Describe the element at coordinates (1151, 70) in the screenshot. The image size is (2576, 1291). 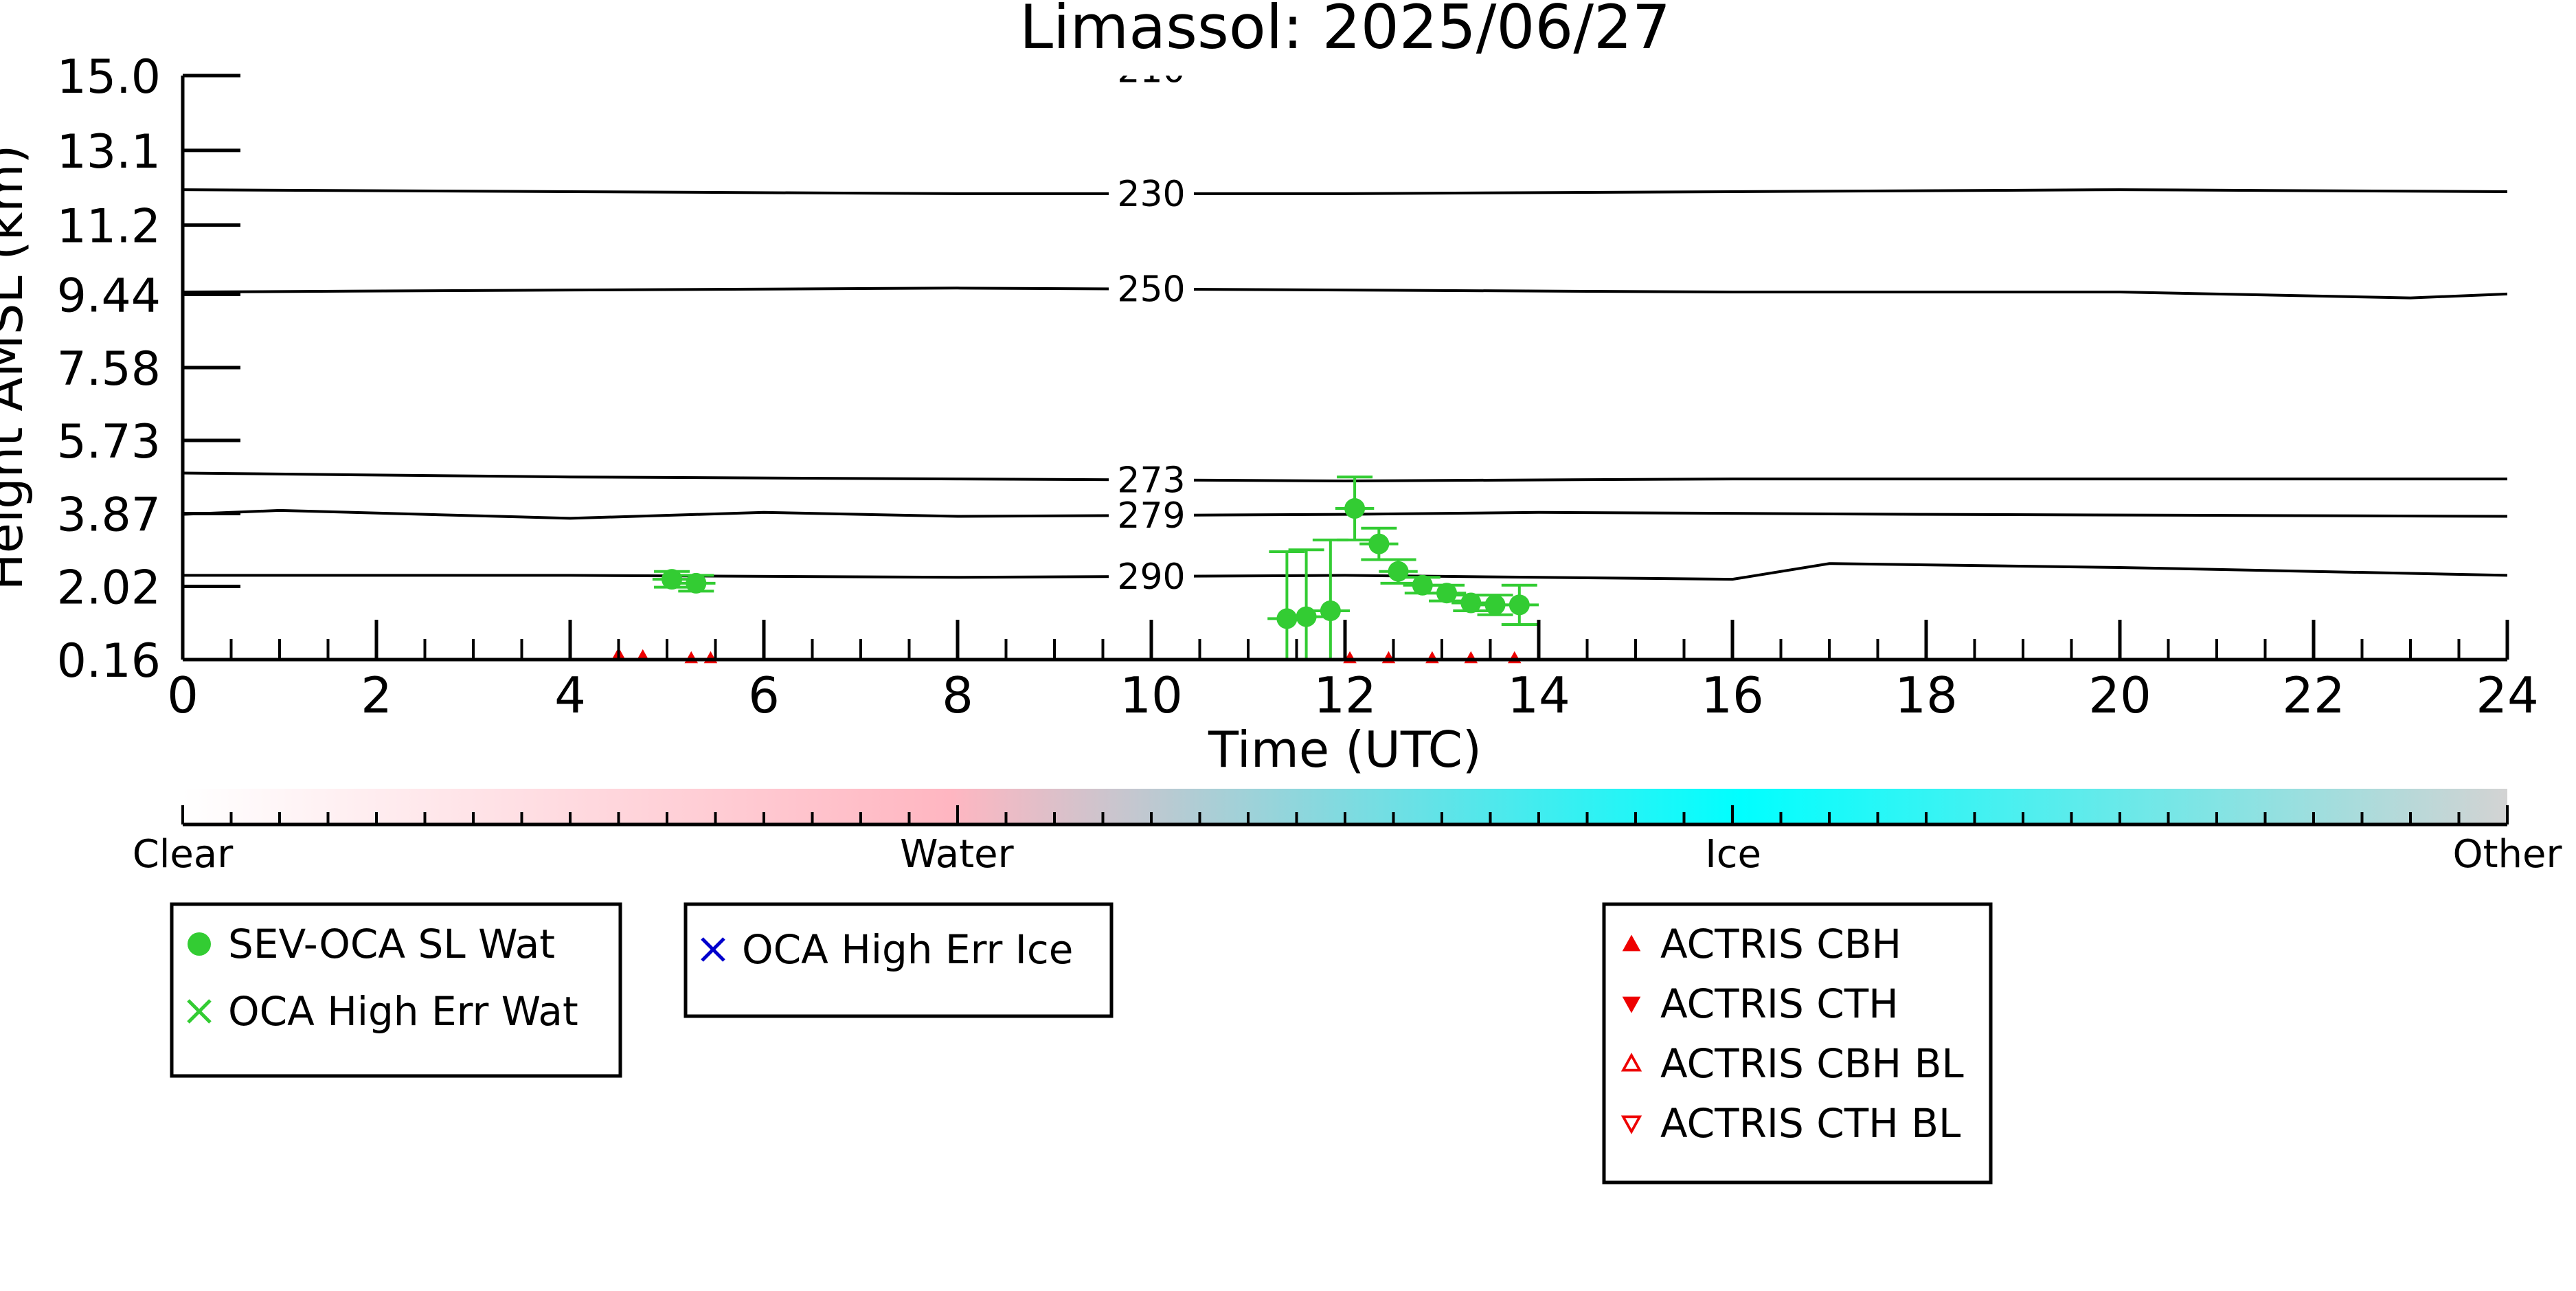
I see `isotherm-label: 210` at that location.